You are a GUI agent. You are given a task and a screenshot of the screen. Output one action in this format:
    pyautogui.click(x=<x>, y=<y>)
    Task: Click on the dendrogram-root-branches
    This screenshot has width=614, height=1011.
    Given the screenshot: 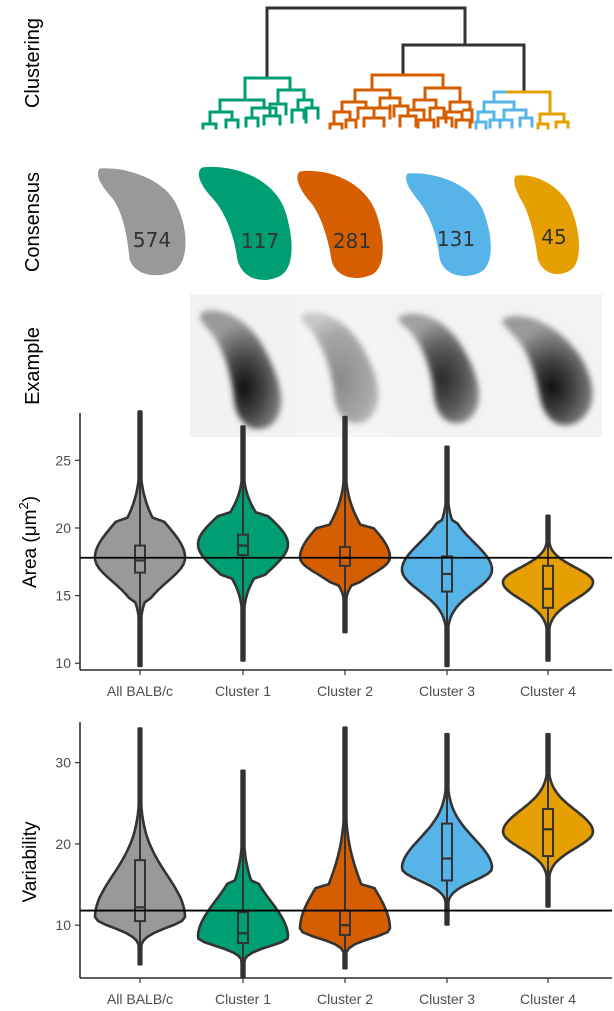 What is the action you would take?
    pyautogui.click(x=395, y=50)
    